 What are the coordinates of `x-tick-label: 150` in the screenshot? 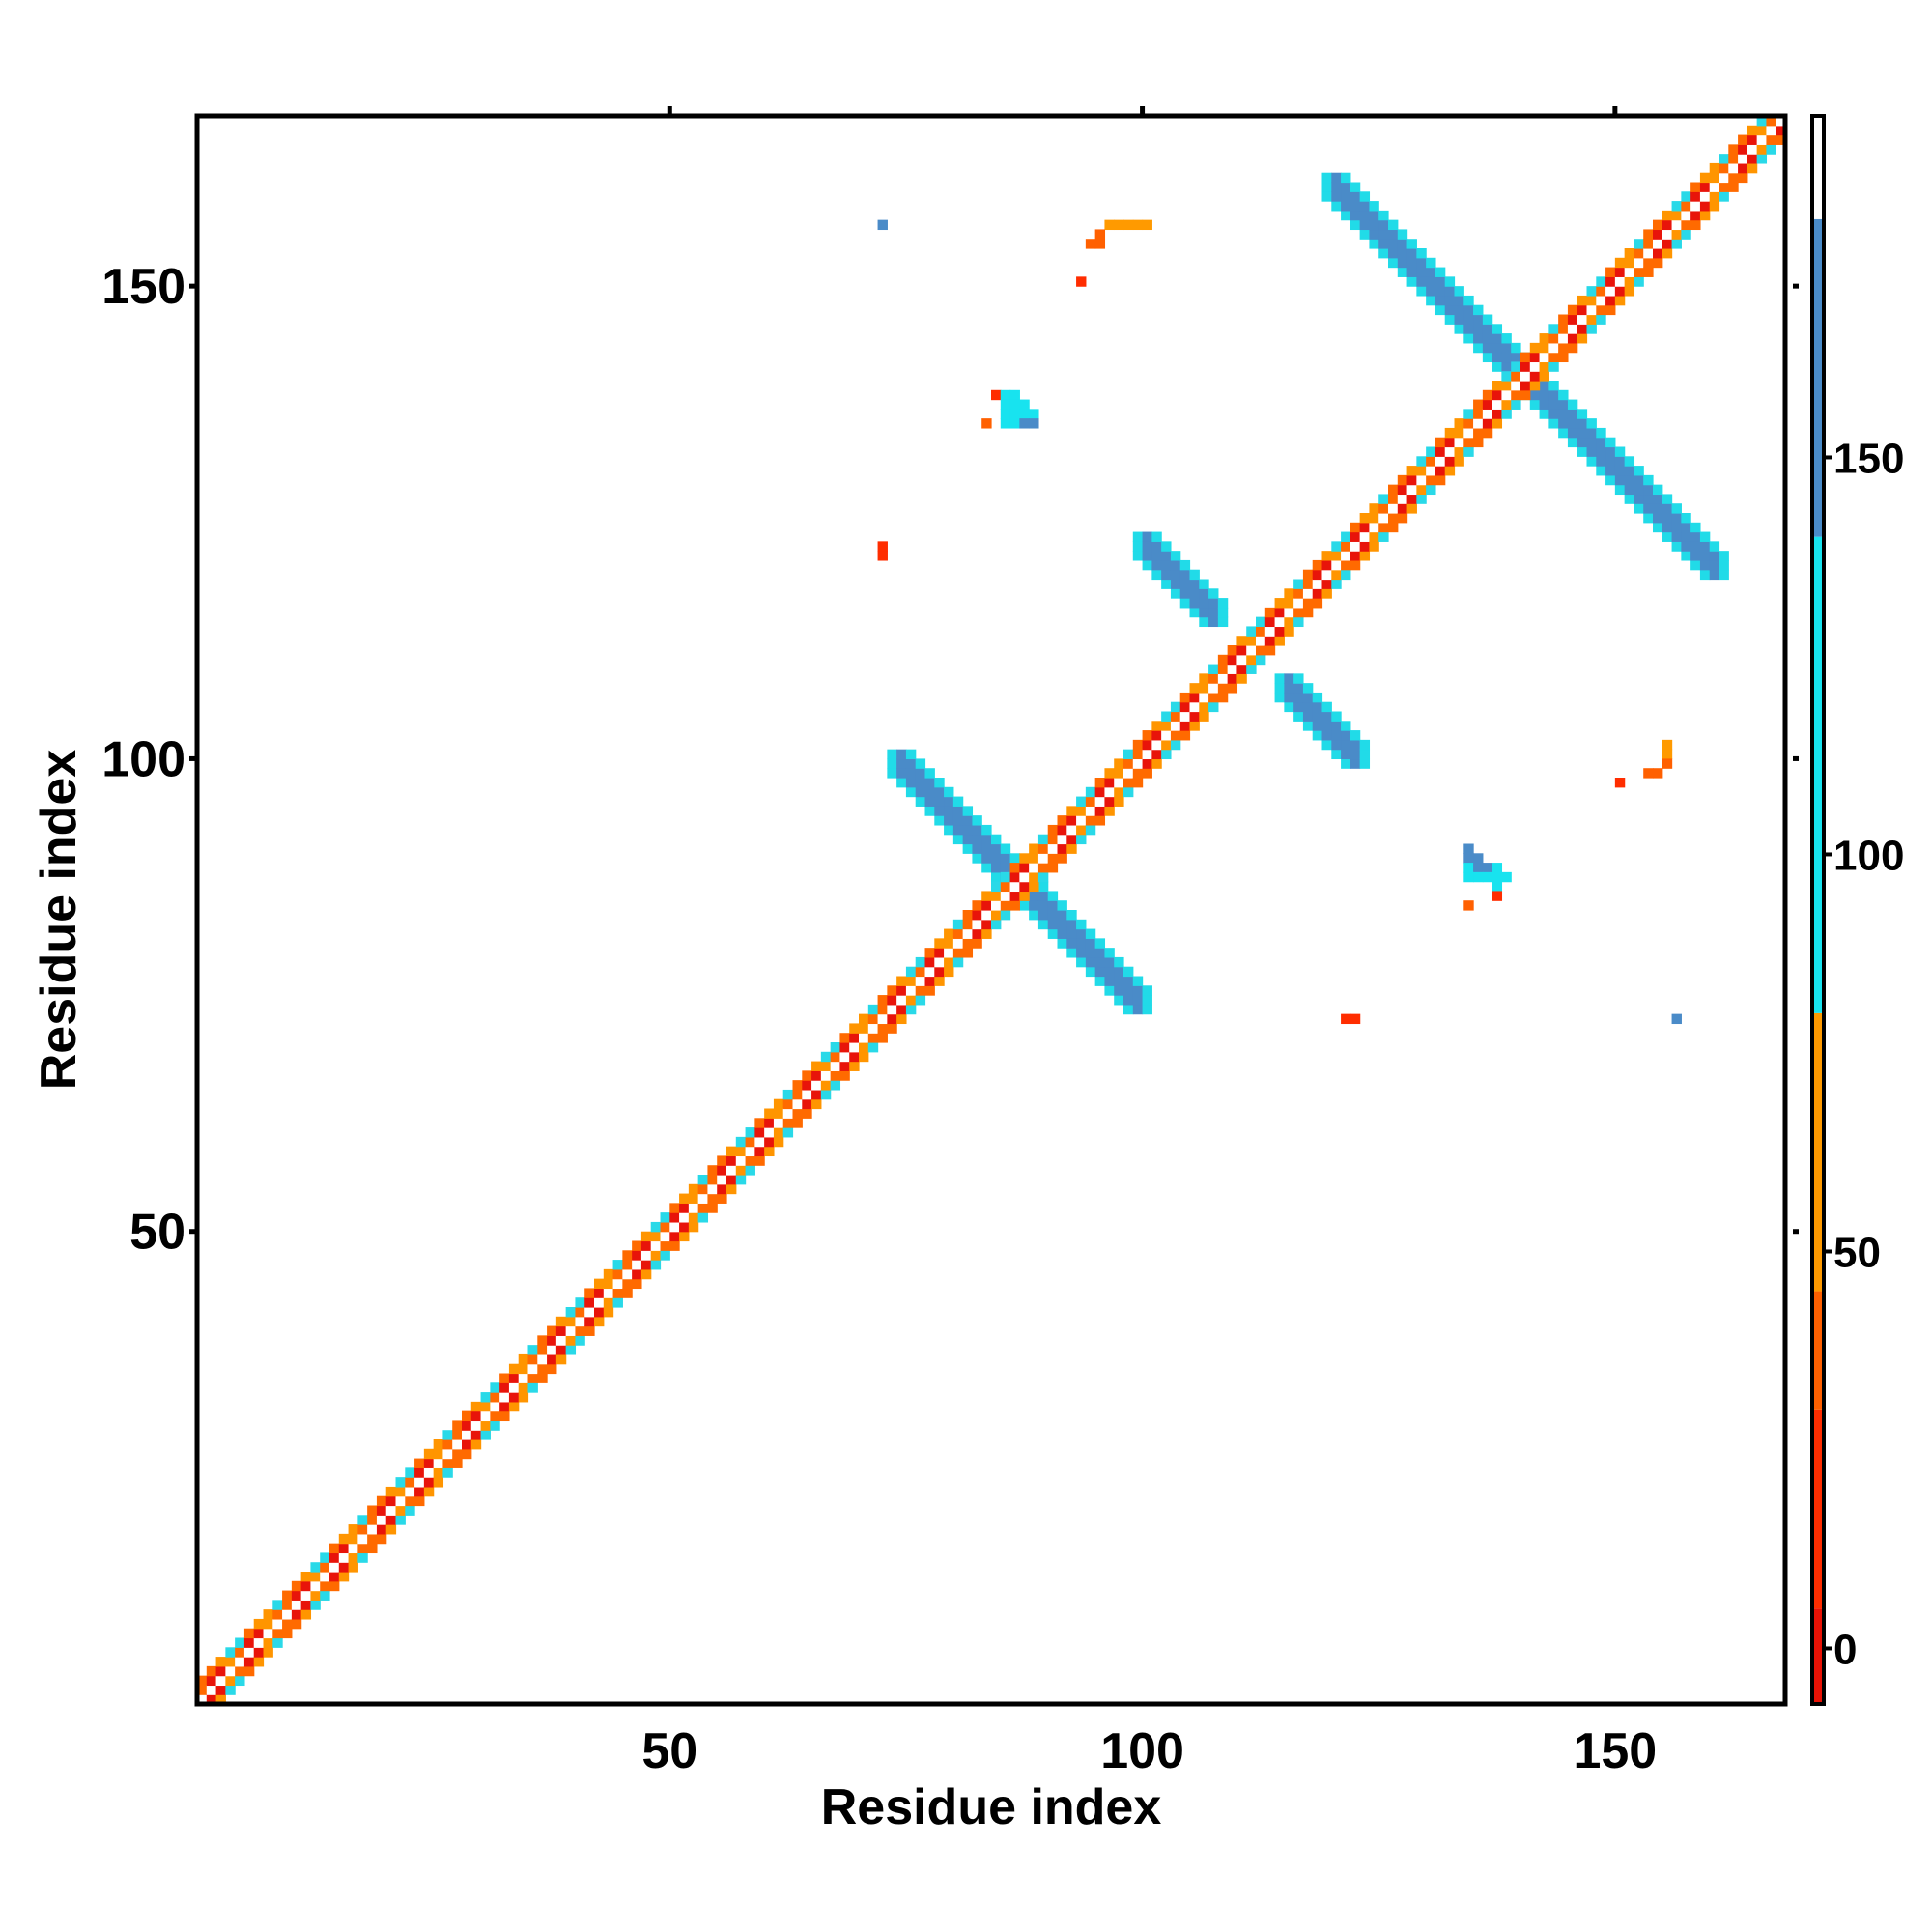 It's located at (1615, 1751).